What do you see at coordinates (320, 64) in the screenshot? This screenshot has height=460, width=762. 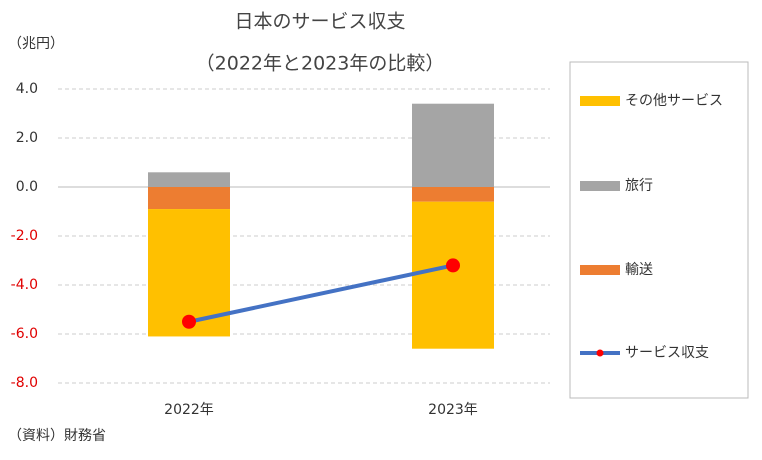 I see `chart-subtitle: （2022年と2023年の比較）` at bounding box center [320, 64].